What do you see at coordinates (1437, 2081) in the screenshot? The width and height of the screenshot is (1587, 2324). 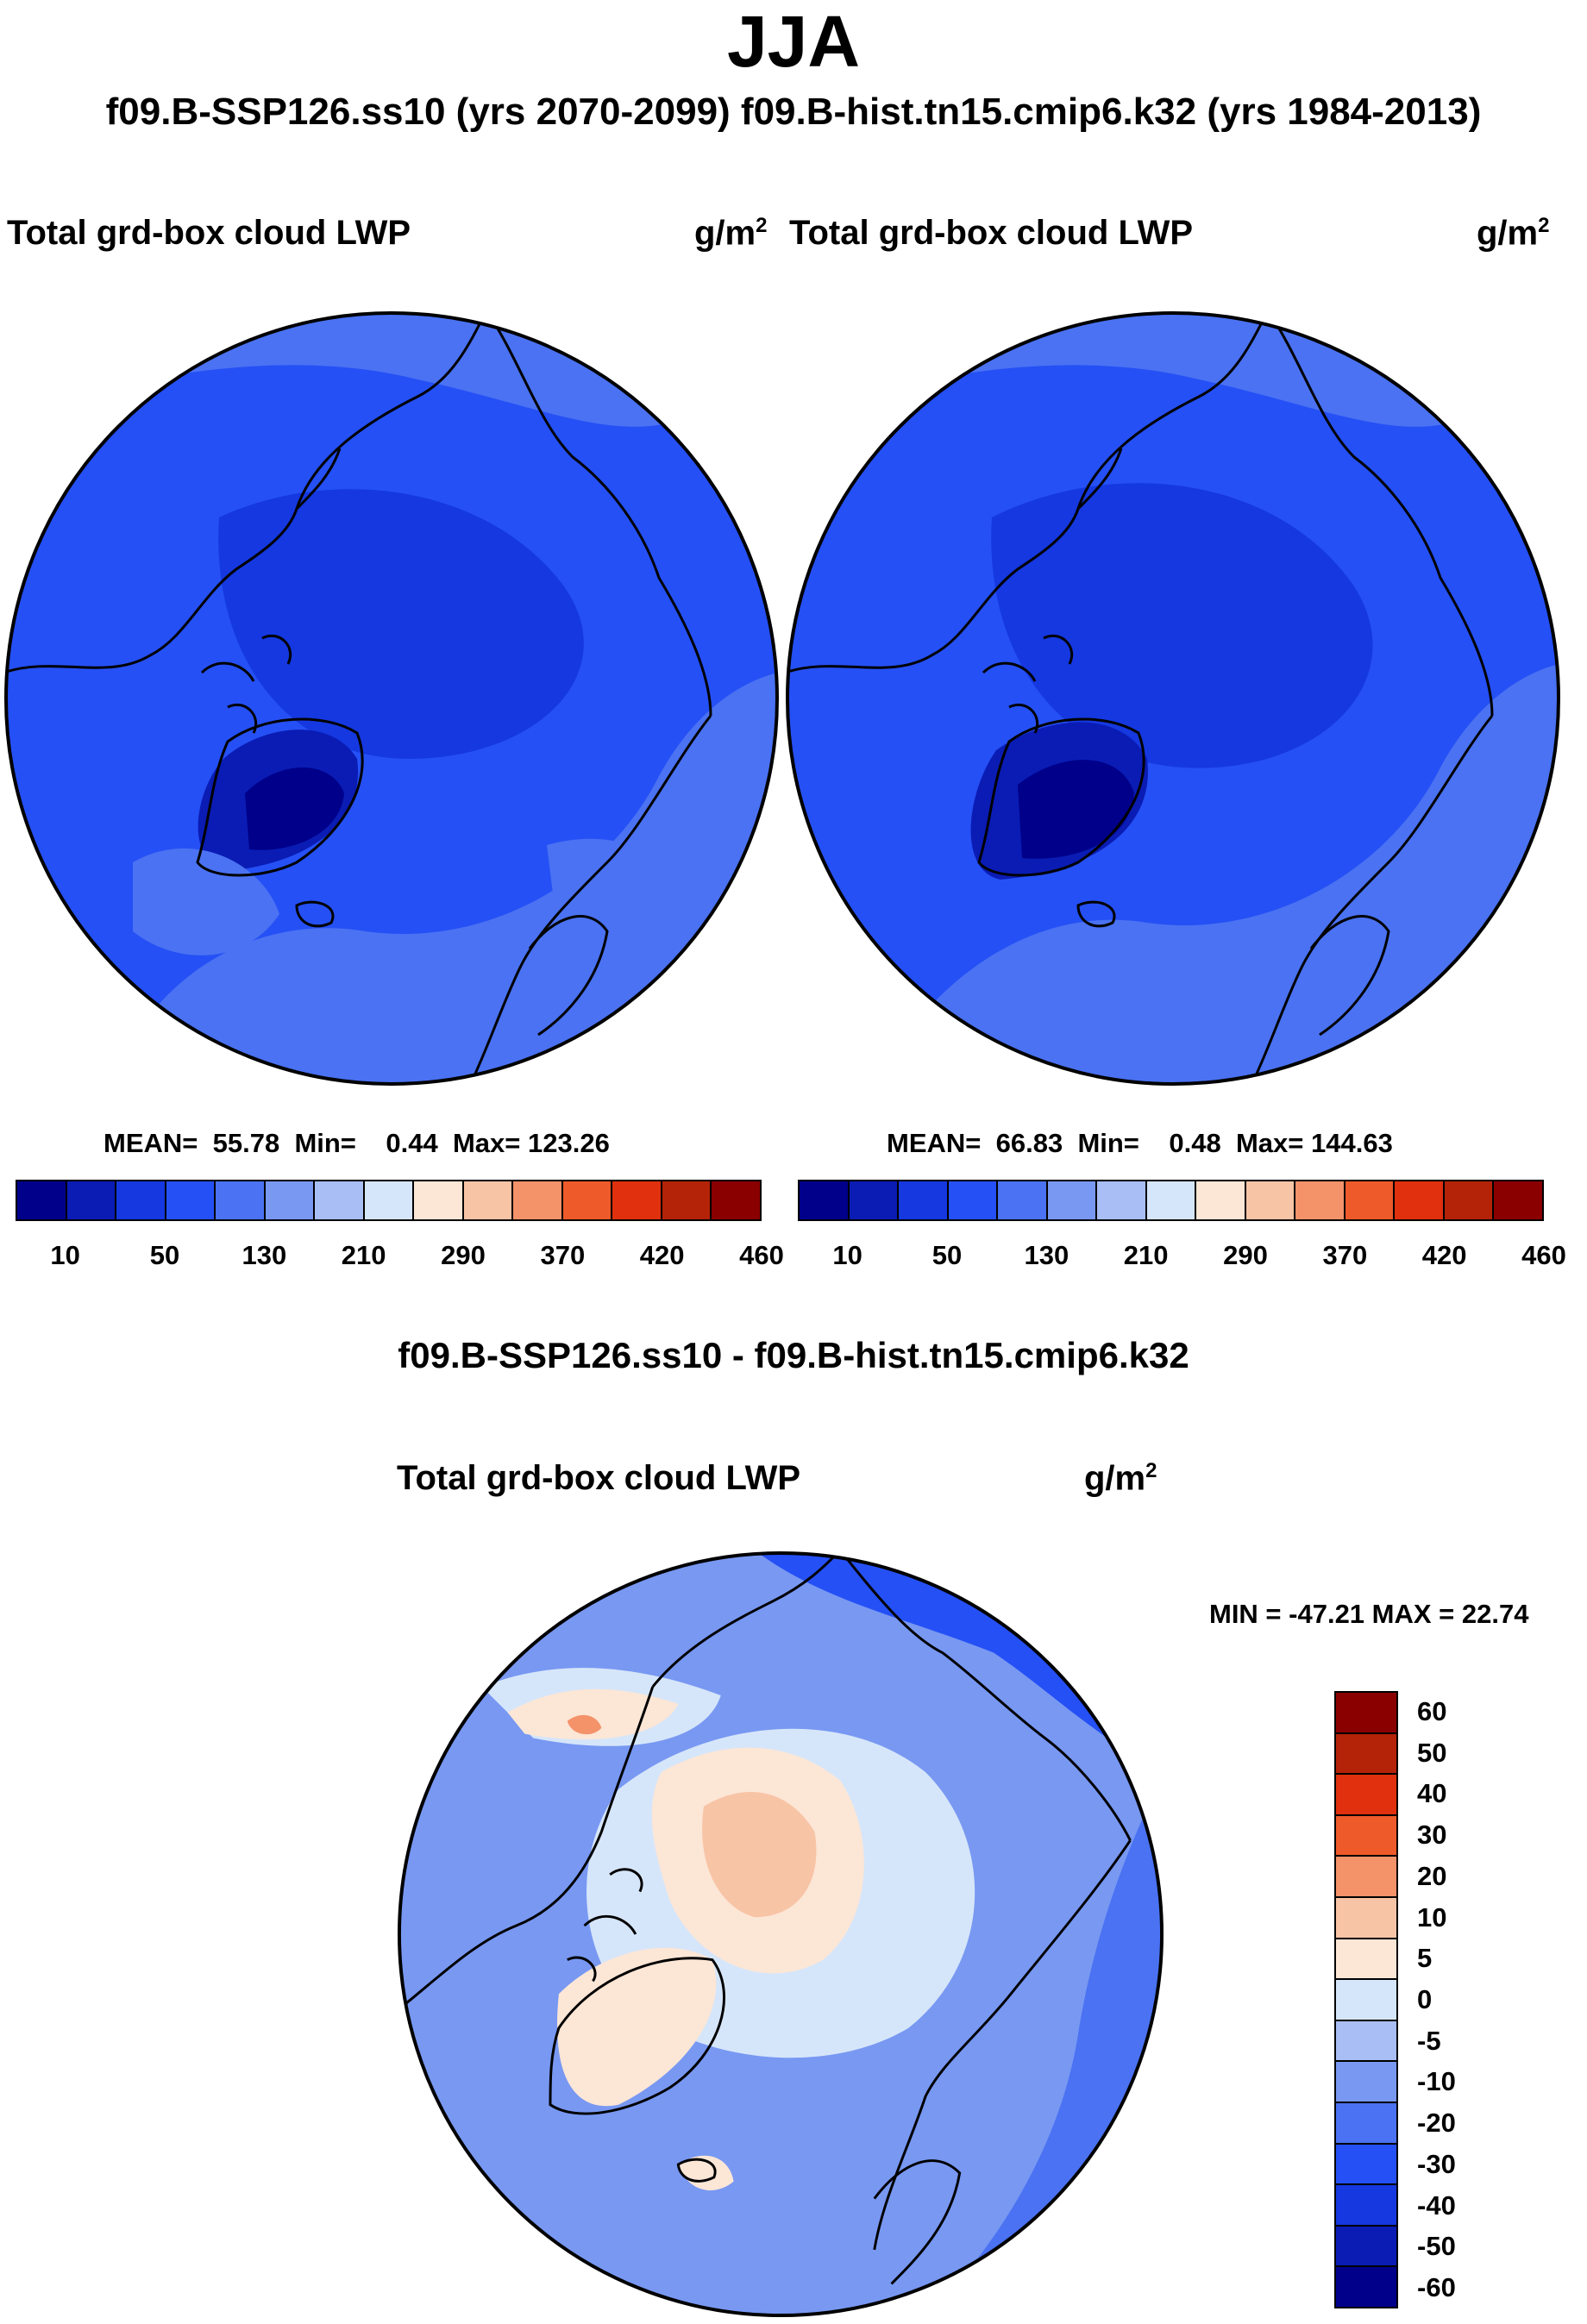 I see `colorbar-tick-label: -10` at bounding box center [1437, 2081].